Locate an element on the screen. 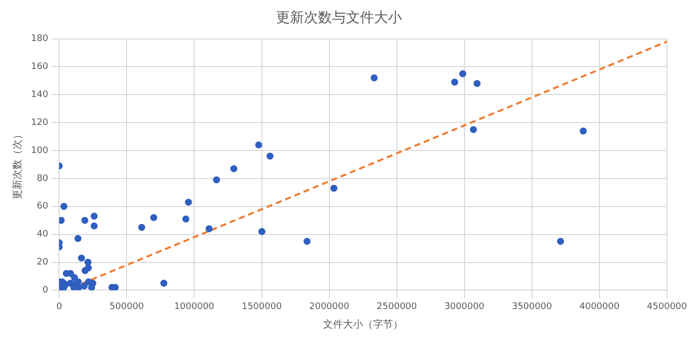  y-tick-label: 100 is located at coordinates (39, 151).